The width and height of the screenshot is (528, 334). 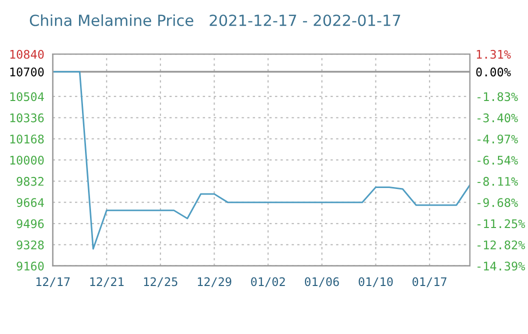 What do you see at coordinates (375, 282) in the screenshot?
I see `x-tick-label: 01/10` at bounding box center [375, 282].